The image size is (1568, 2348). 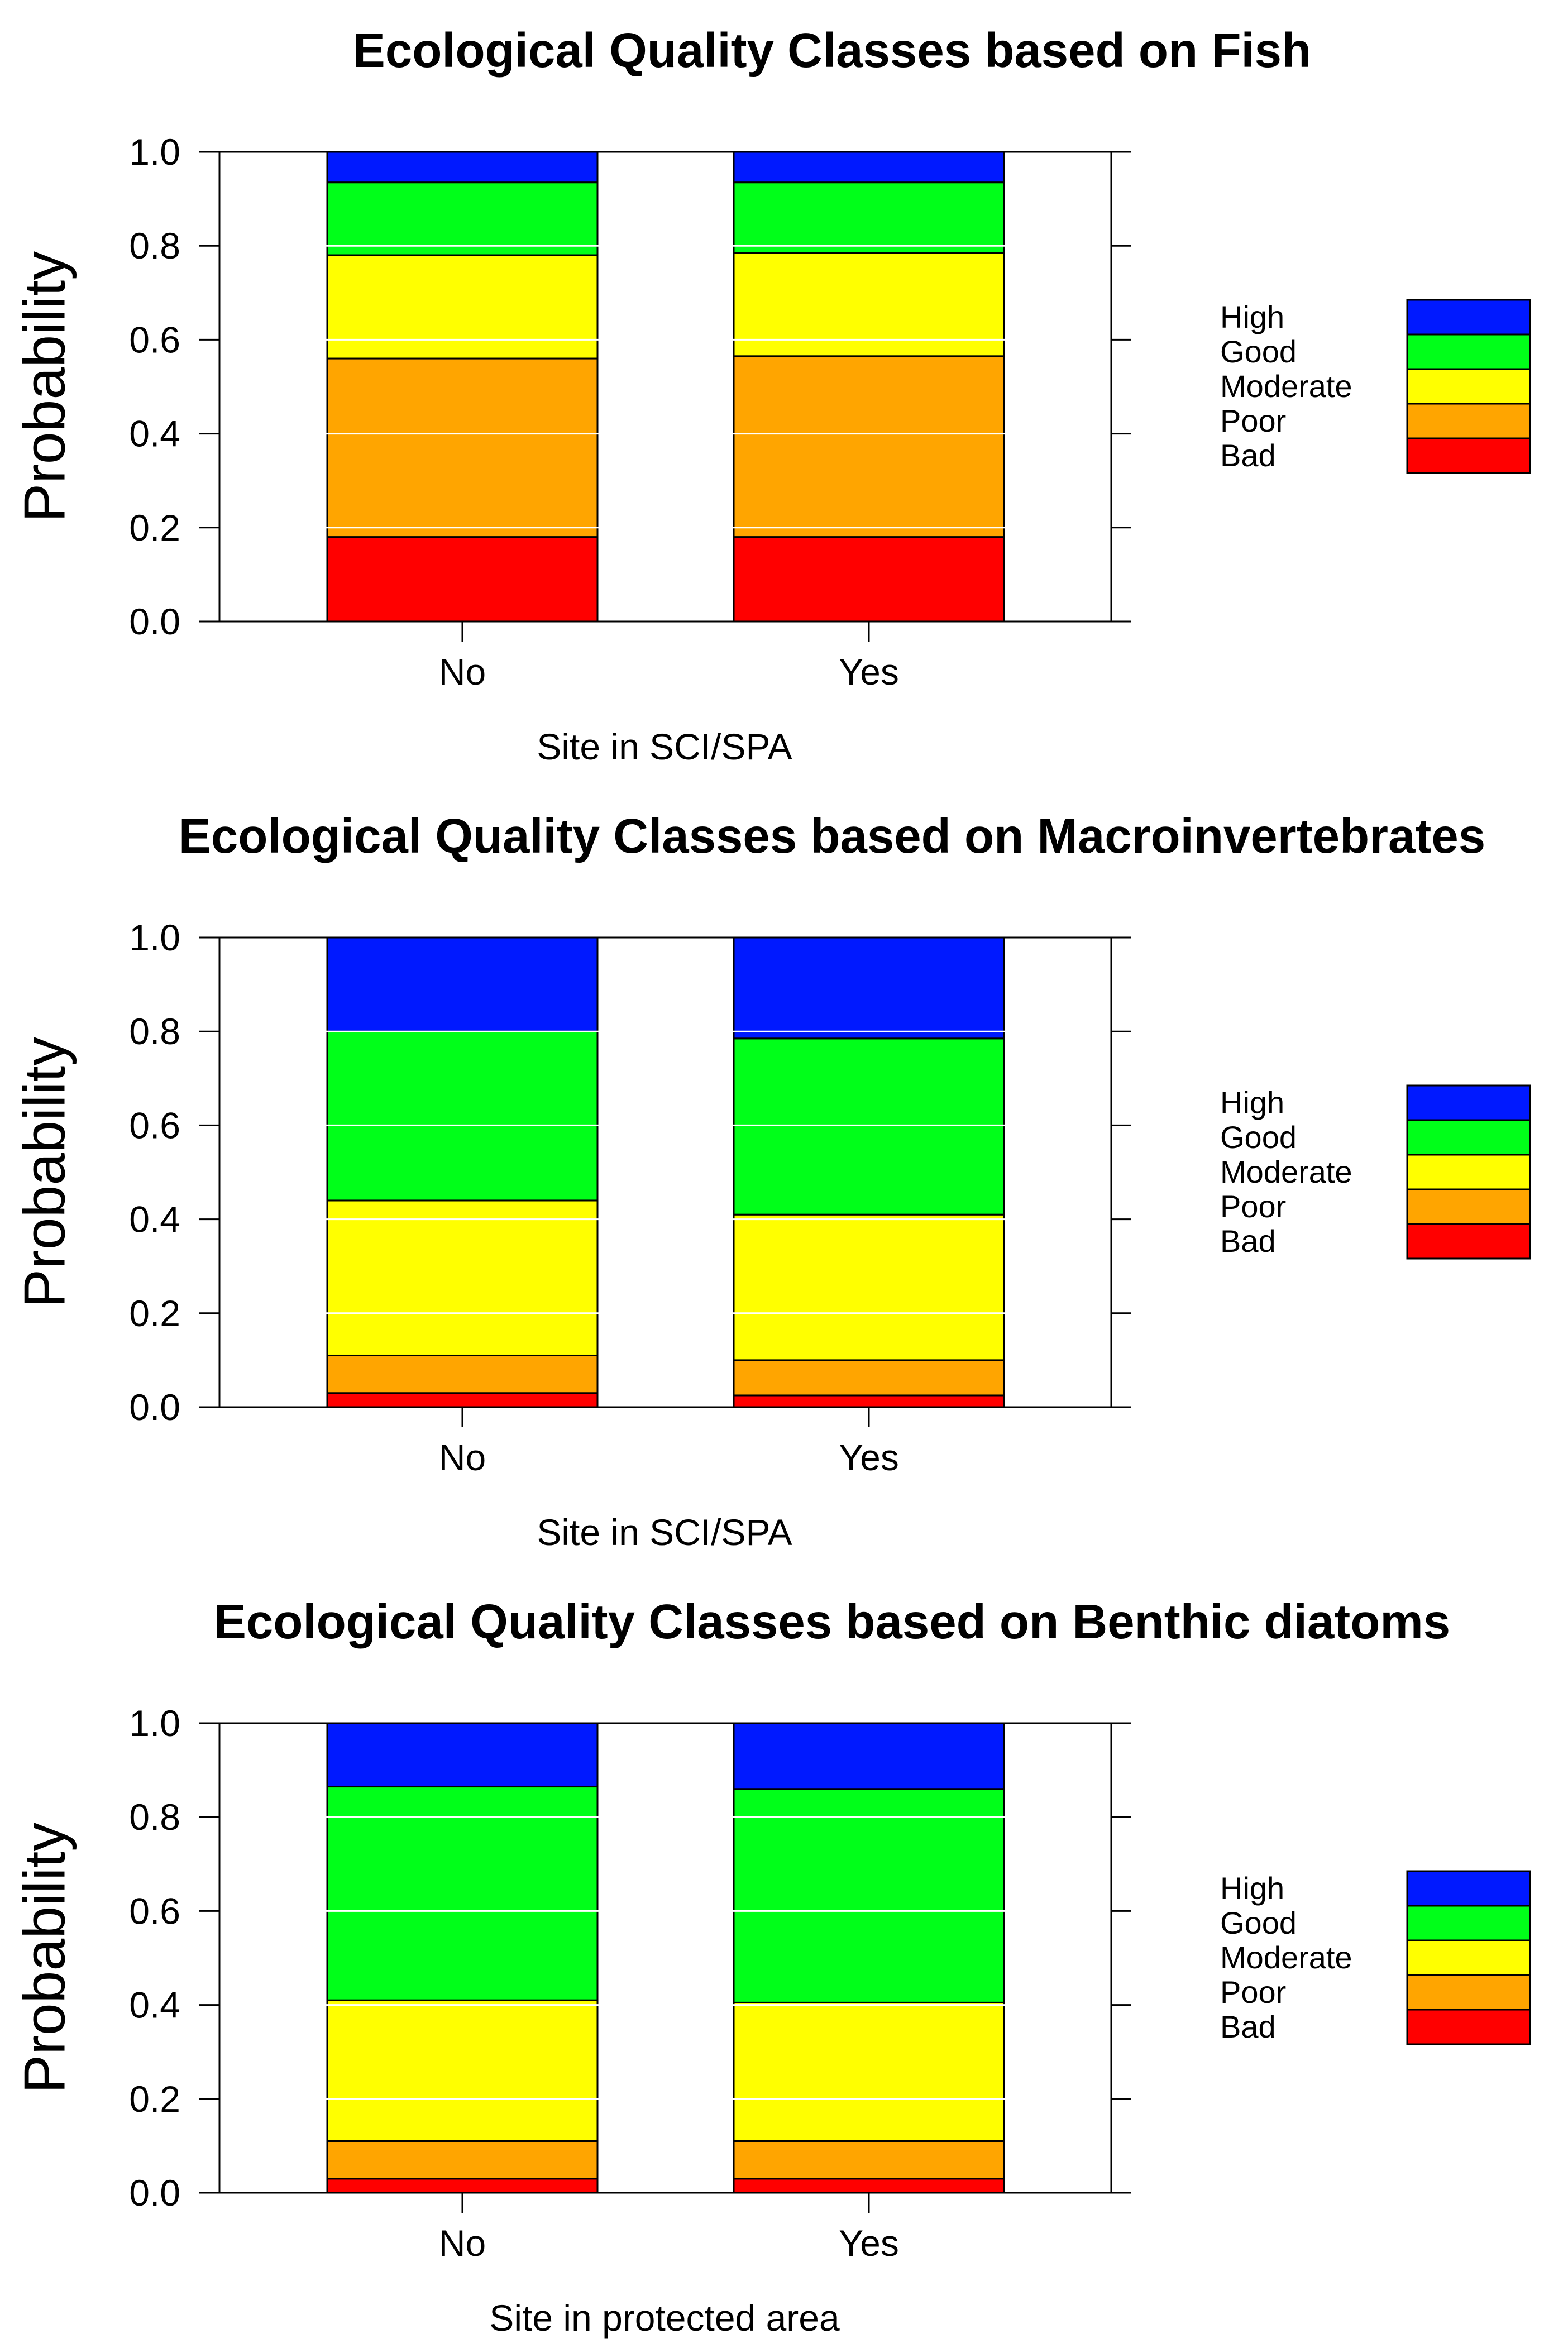 I want to click on chart-title: Ecological Quality Classes based on Fish, so click(x=832, y=50).